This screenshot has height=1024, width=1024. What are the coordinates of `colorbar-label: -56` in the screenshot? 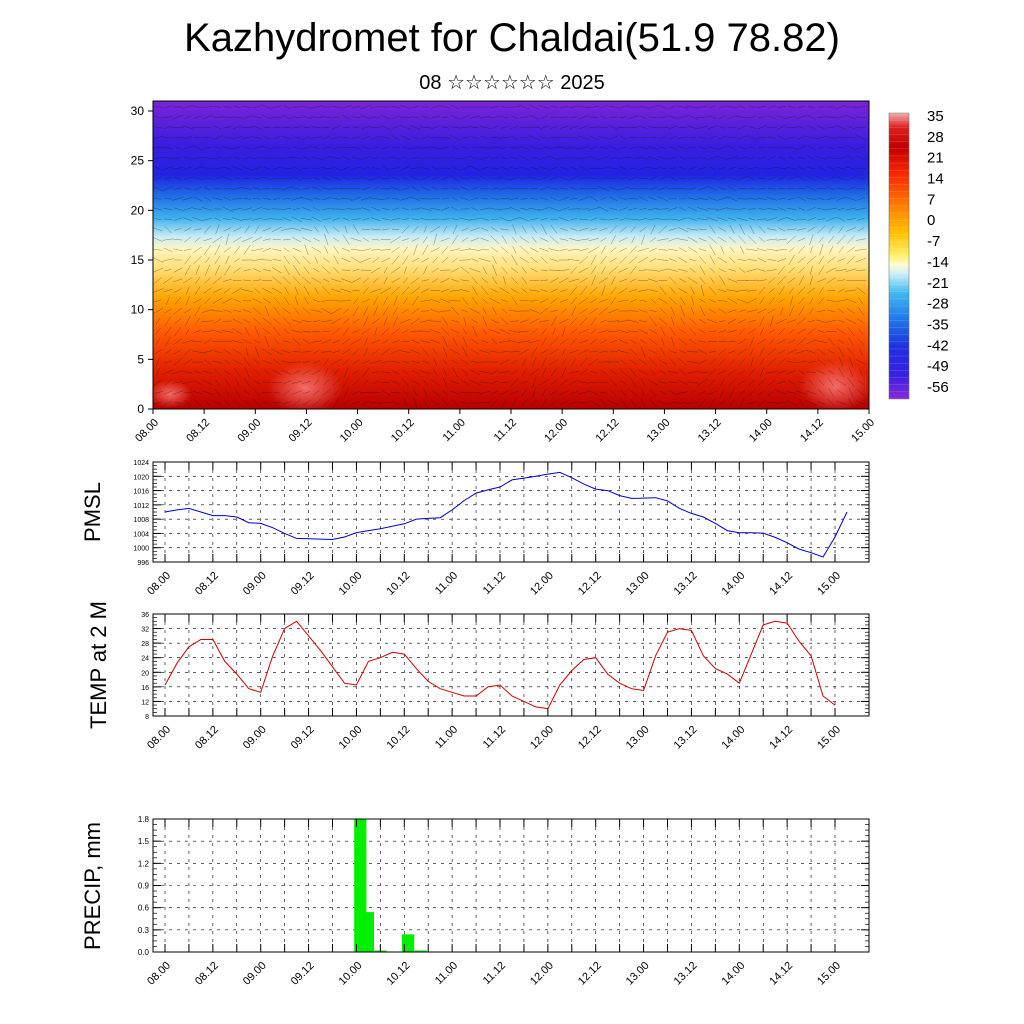 It's located at (938, 387).